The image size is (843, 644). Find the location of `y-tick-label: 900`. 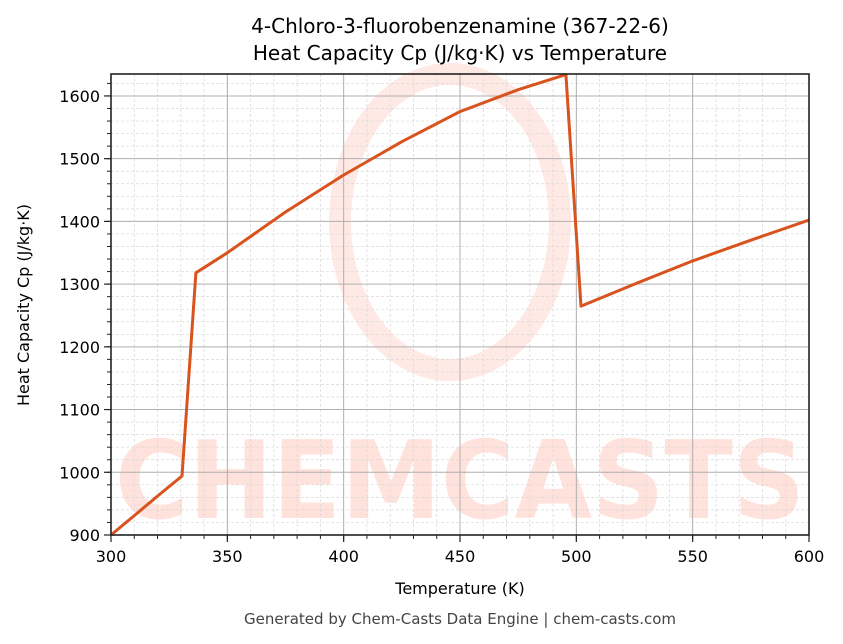

y-tick-label: 900 is located at coordinates (84, 535).